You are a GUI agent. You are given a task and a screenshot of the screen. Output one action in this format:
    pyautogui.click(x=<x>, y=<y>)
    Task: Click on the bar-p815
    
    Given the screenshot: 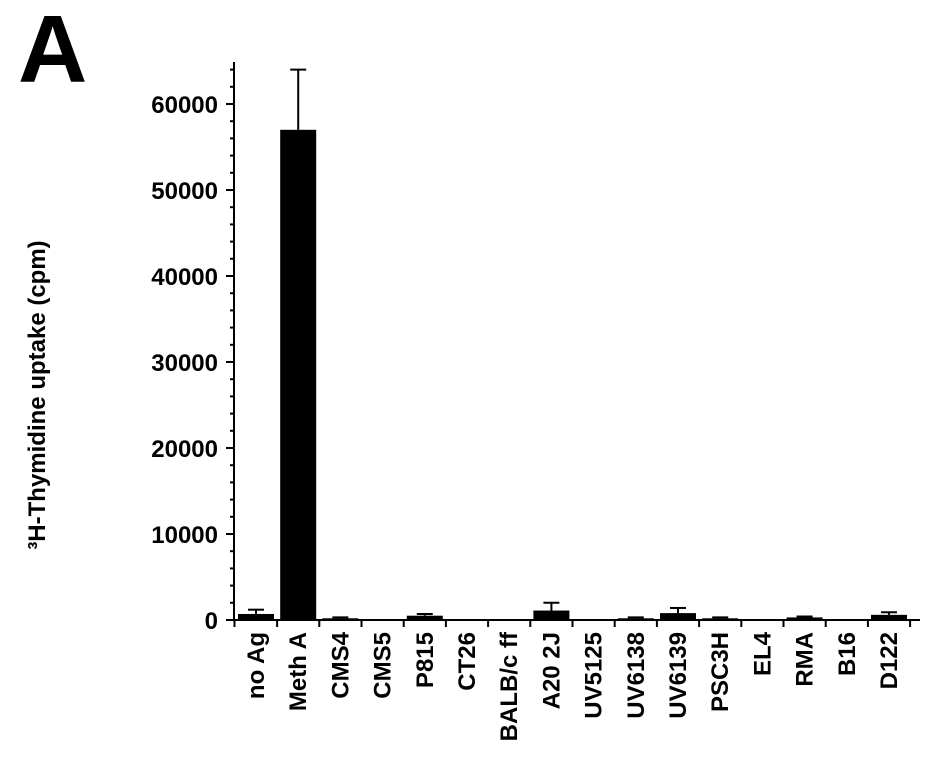 What is the action you would take?
    pyautogui.click(x=424, y=617)
    